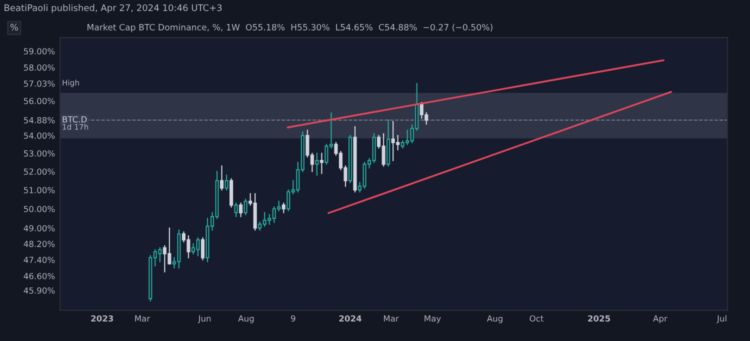 The height and width of the screenshot is (341, 750). Describe the element at coordinates (537, 318) in the screenshot. I see `x-tick-label: Oct` at that location.